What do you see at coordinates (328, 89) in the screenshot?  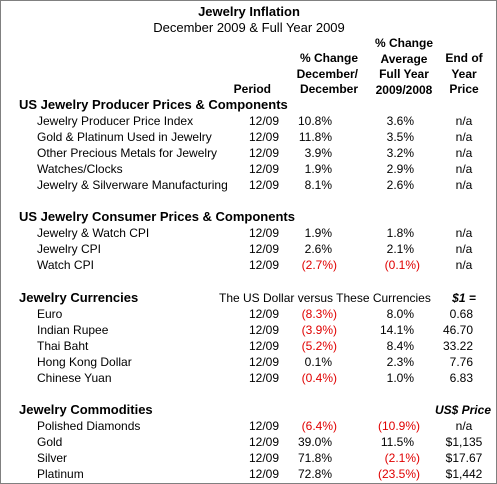 I see `header-change: December` at bounding box center [328, 89].